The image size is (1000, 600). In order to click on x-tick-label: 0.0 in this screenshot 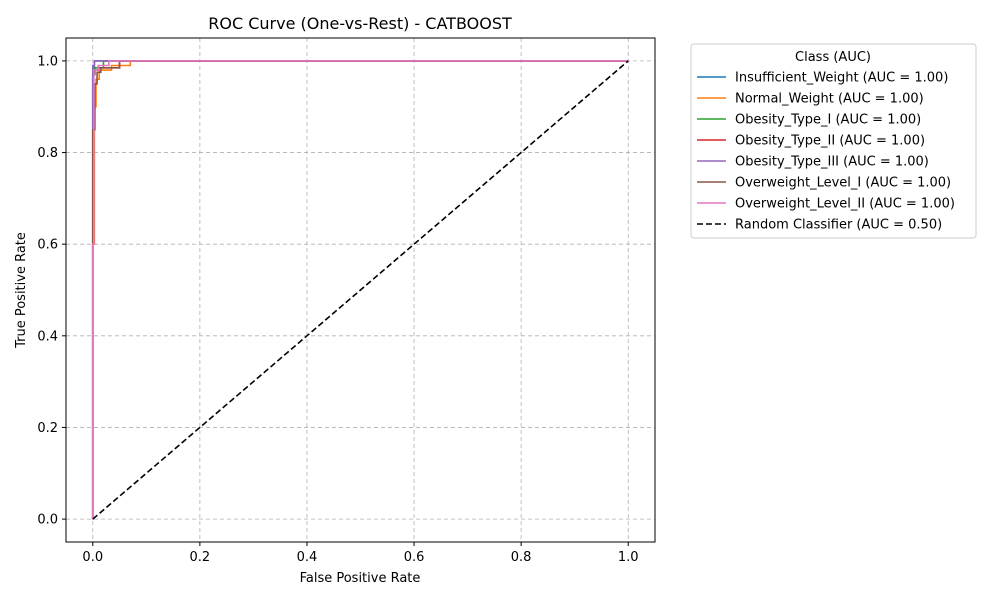, I will do `click(92, 557)`.